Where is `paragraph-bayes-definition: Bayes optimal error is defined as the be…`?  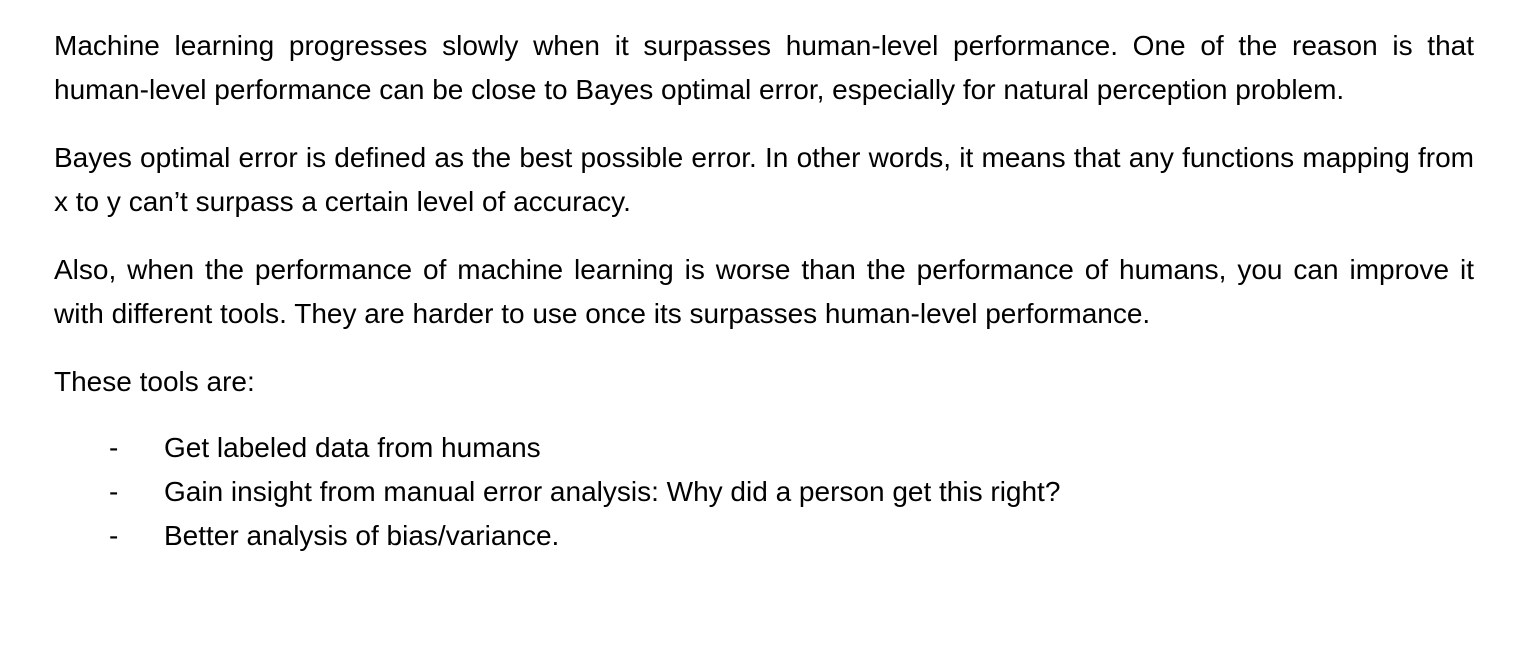
paragraph-bayes-definition: Bayes optimal error is defined as the be… is located at coordinates (764, 179).